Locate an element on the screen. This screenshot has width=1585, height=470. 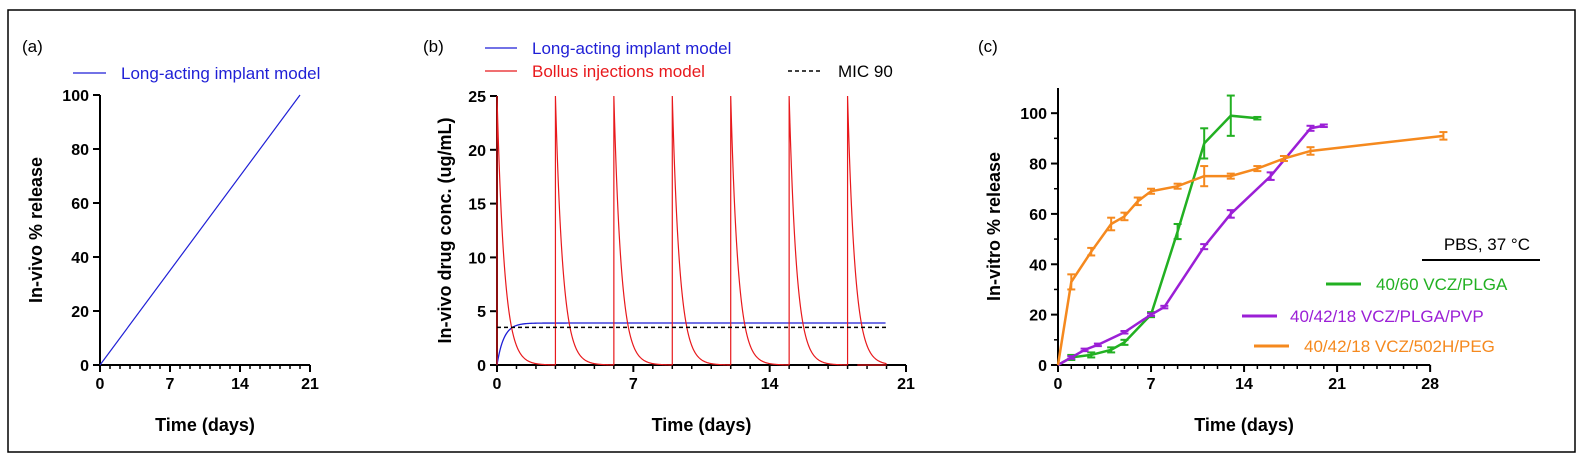
panel-label: (b) is located at coordinates (433, 46).